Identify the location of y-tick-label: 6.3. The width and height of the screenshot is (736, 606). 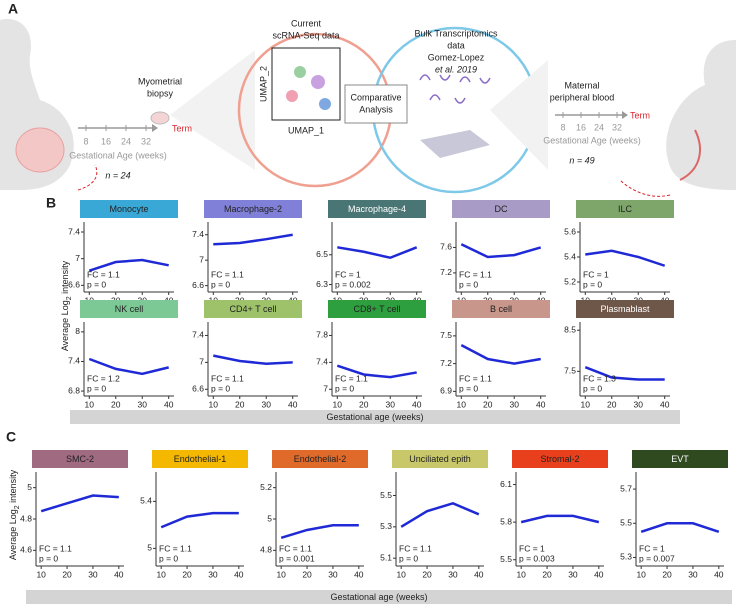
(322, 284).